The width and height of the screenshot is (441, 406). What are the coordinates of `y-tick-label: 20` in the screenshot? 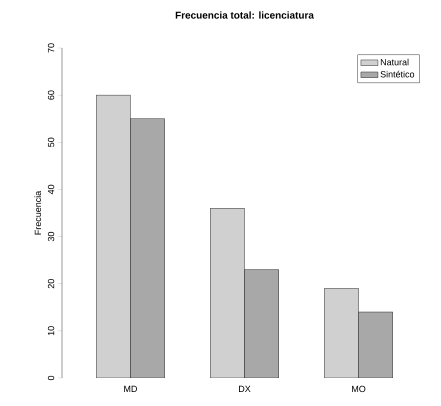 It's located at (51, 283).